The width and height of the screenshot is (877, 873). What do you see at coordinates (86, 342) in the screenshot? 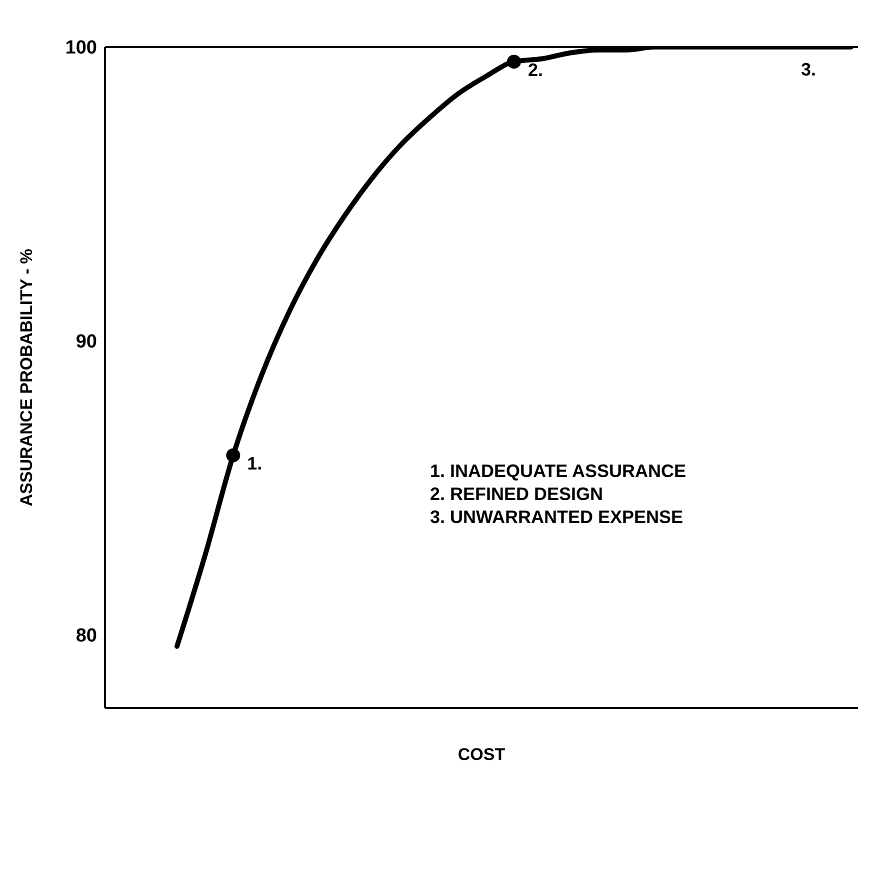
I see `y-tick-label: 90` at bounding box center [86, 342].